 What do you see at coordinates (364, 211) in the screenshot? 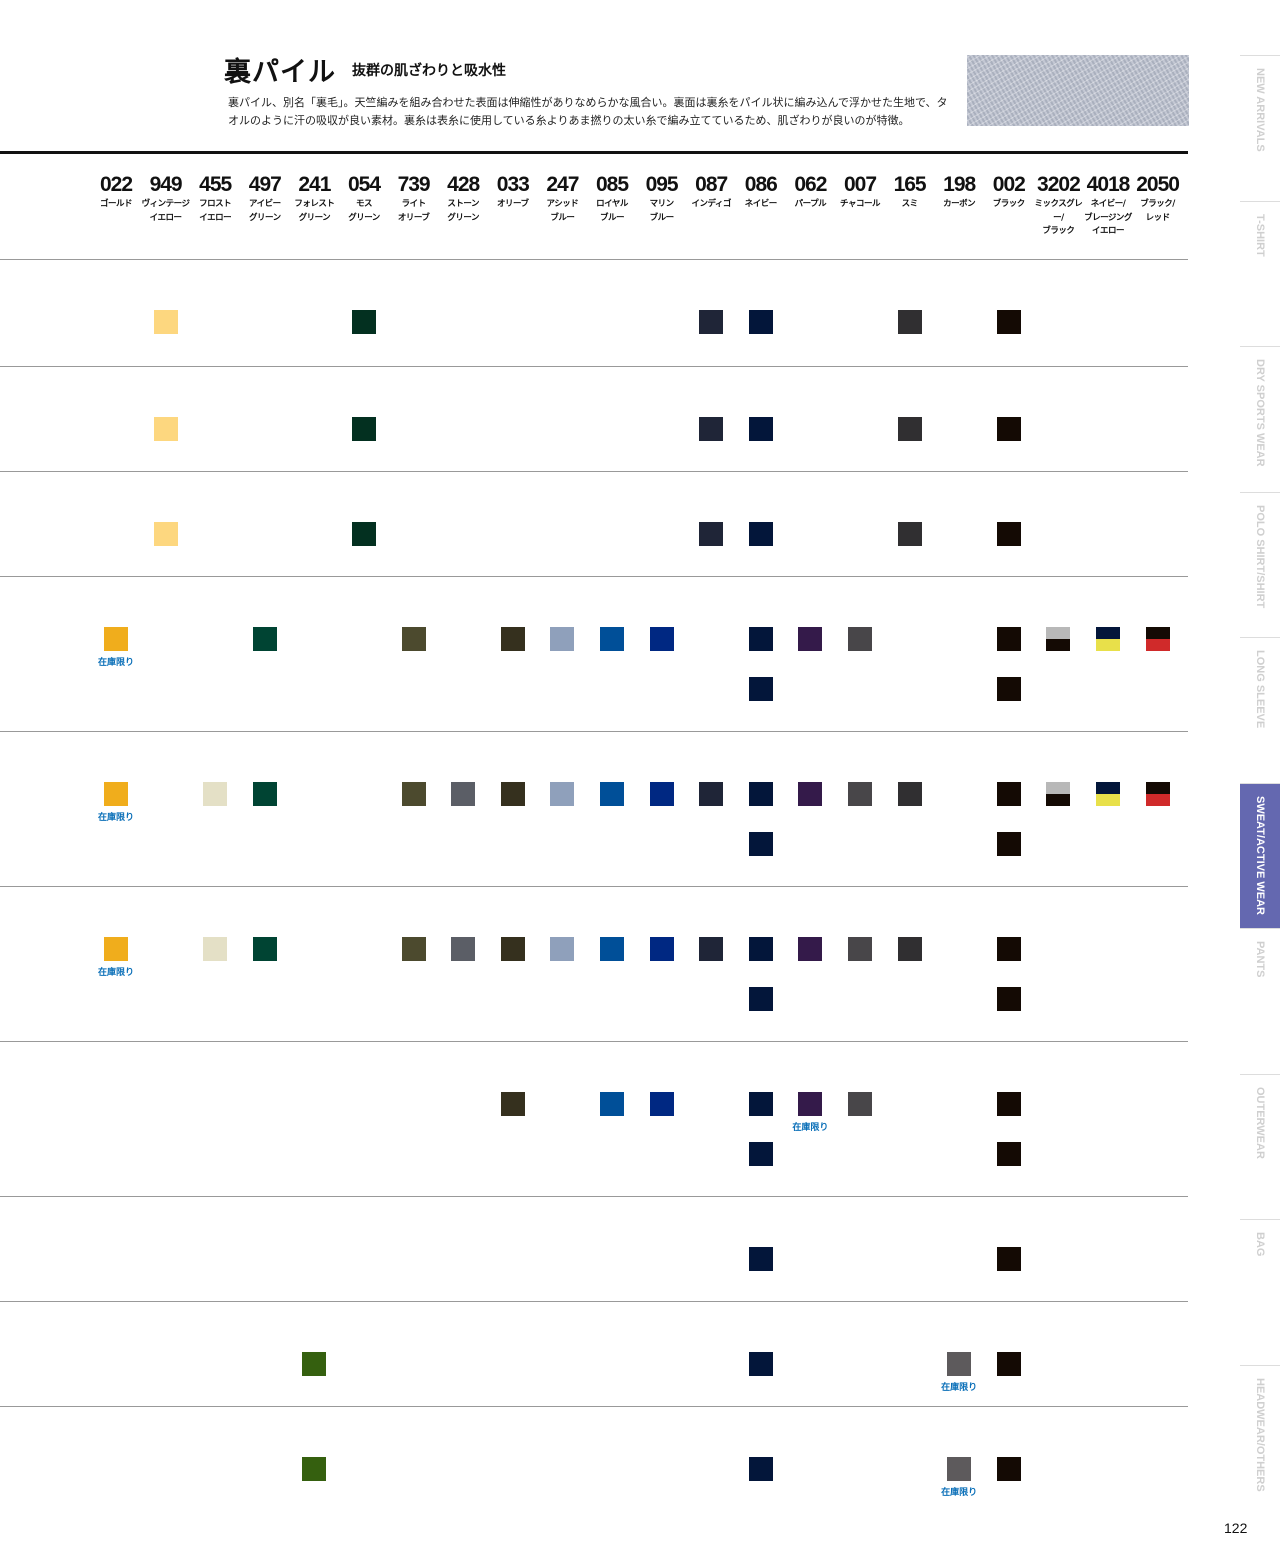
I see `color-name: モス グリーン` at bounding box center [364, 211].